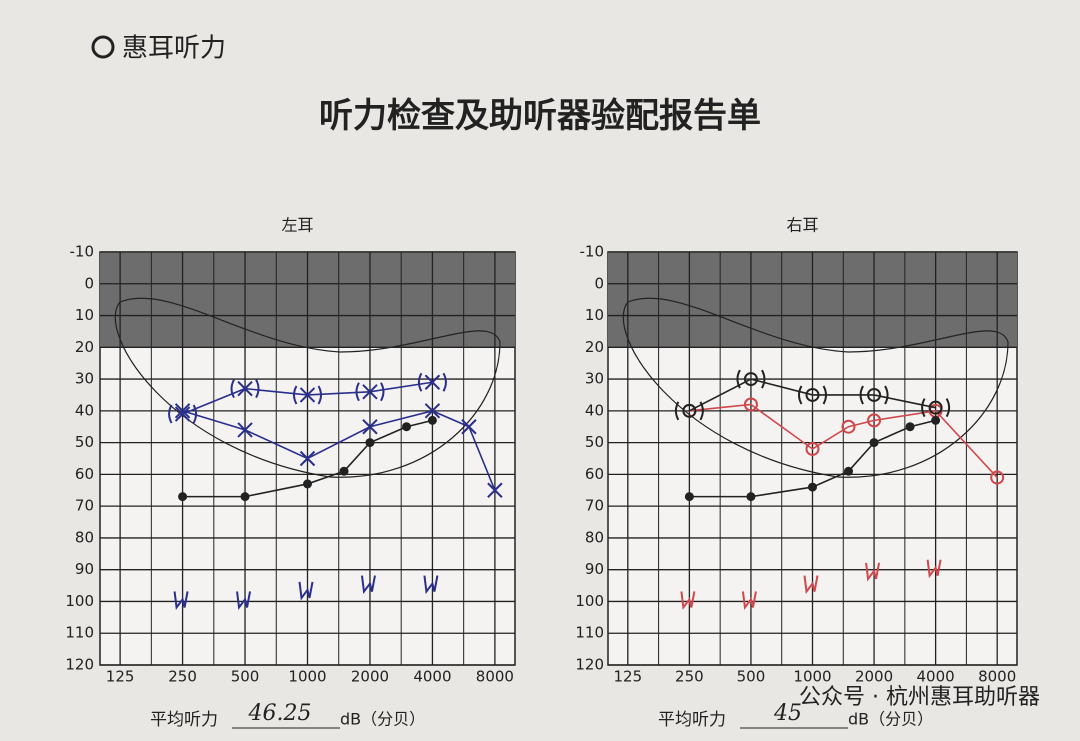  What do you see at coordinates (802, 225) in the screenshot?
I see `chart-title: 右耳` at bounding box center [802, 225].